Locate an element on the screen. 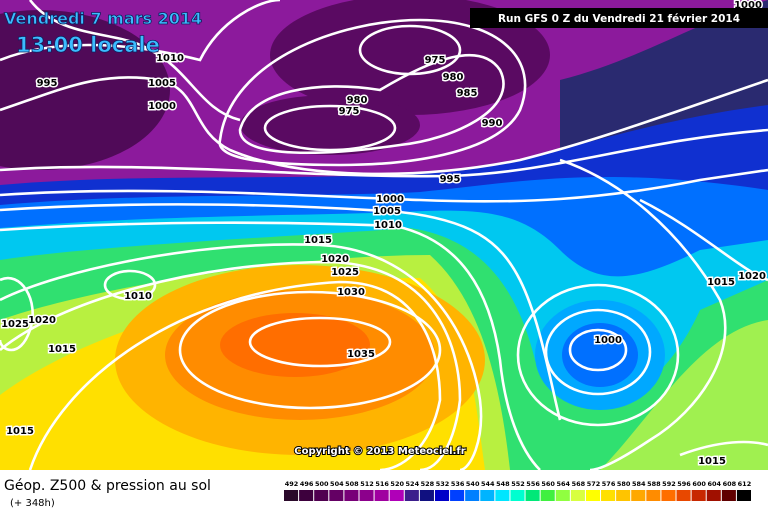 This screenshot has height=512, width=768. scale-label: 560 is located at coordinates (548, 484).